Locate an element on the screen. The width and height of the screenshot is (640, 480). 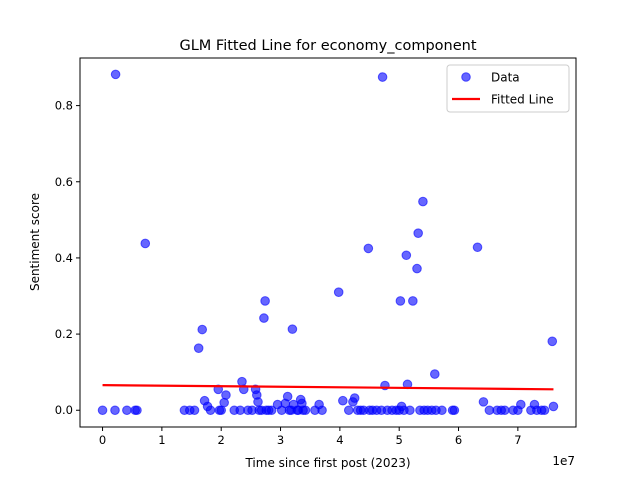
x-axis-ticks: 0 1 2 3 4 5 6 7 is located at coordinates (310, 437).